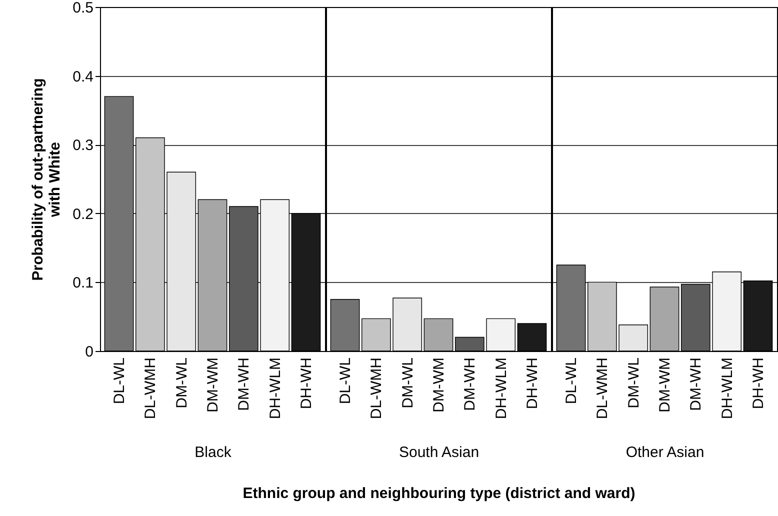  What do you see at coordinates (47, 179) in the screenshot?
I see `y-axis-title: Probability of out-partnering with White` at bounding box center [47, 179].